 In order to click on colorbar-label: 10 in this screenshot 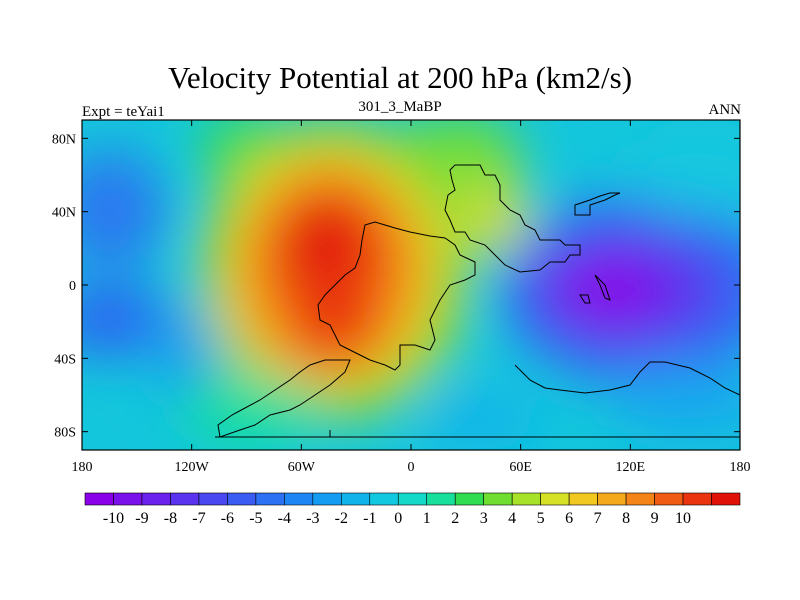, I will do `click(683, 518)`.